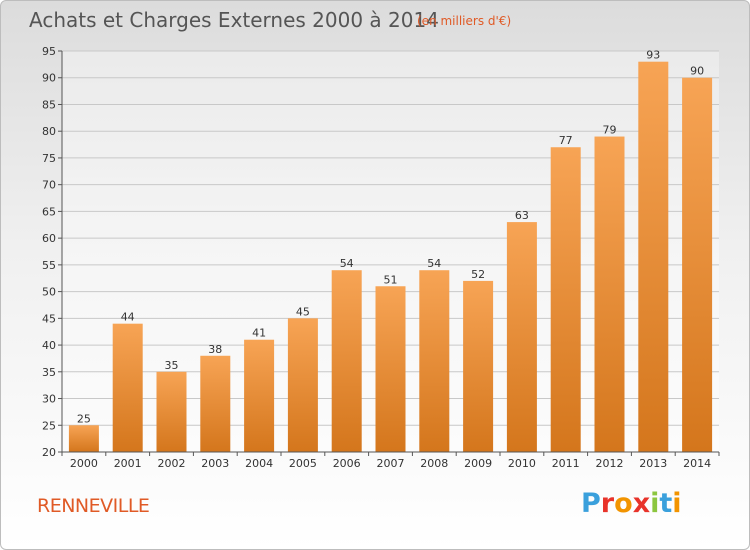 The width and height of the screenshot is (750, 550). I want to click on bar-2008, so click(434, 361).